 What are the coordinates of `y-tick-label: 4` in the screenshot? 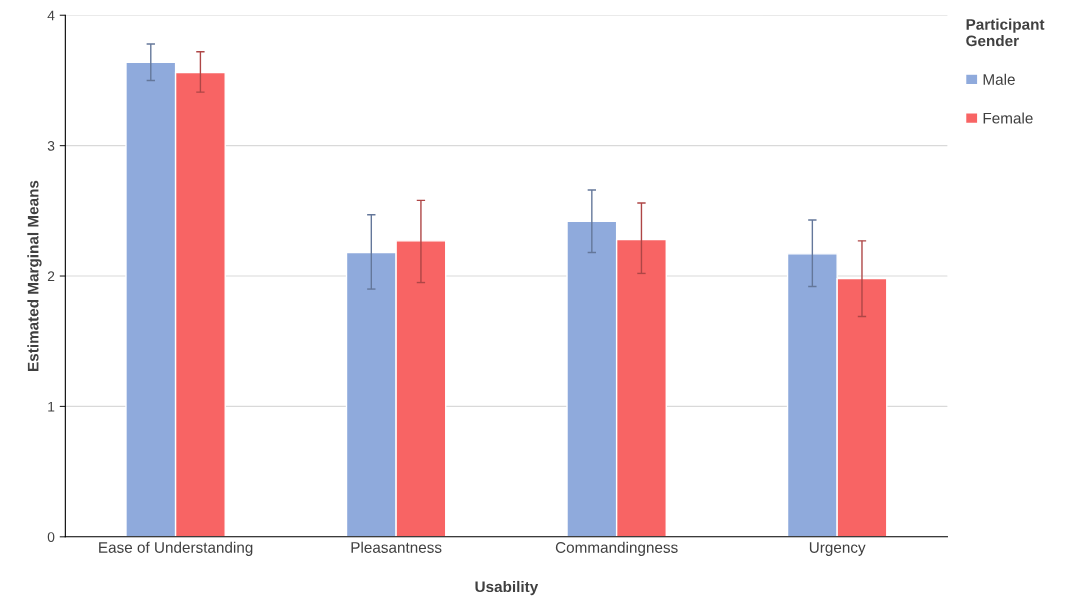 It's located at (51, 15).